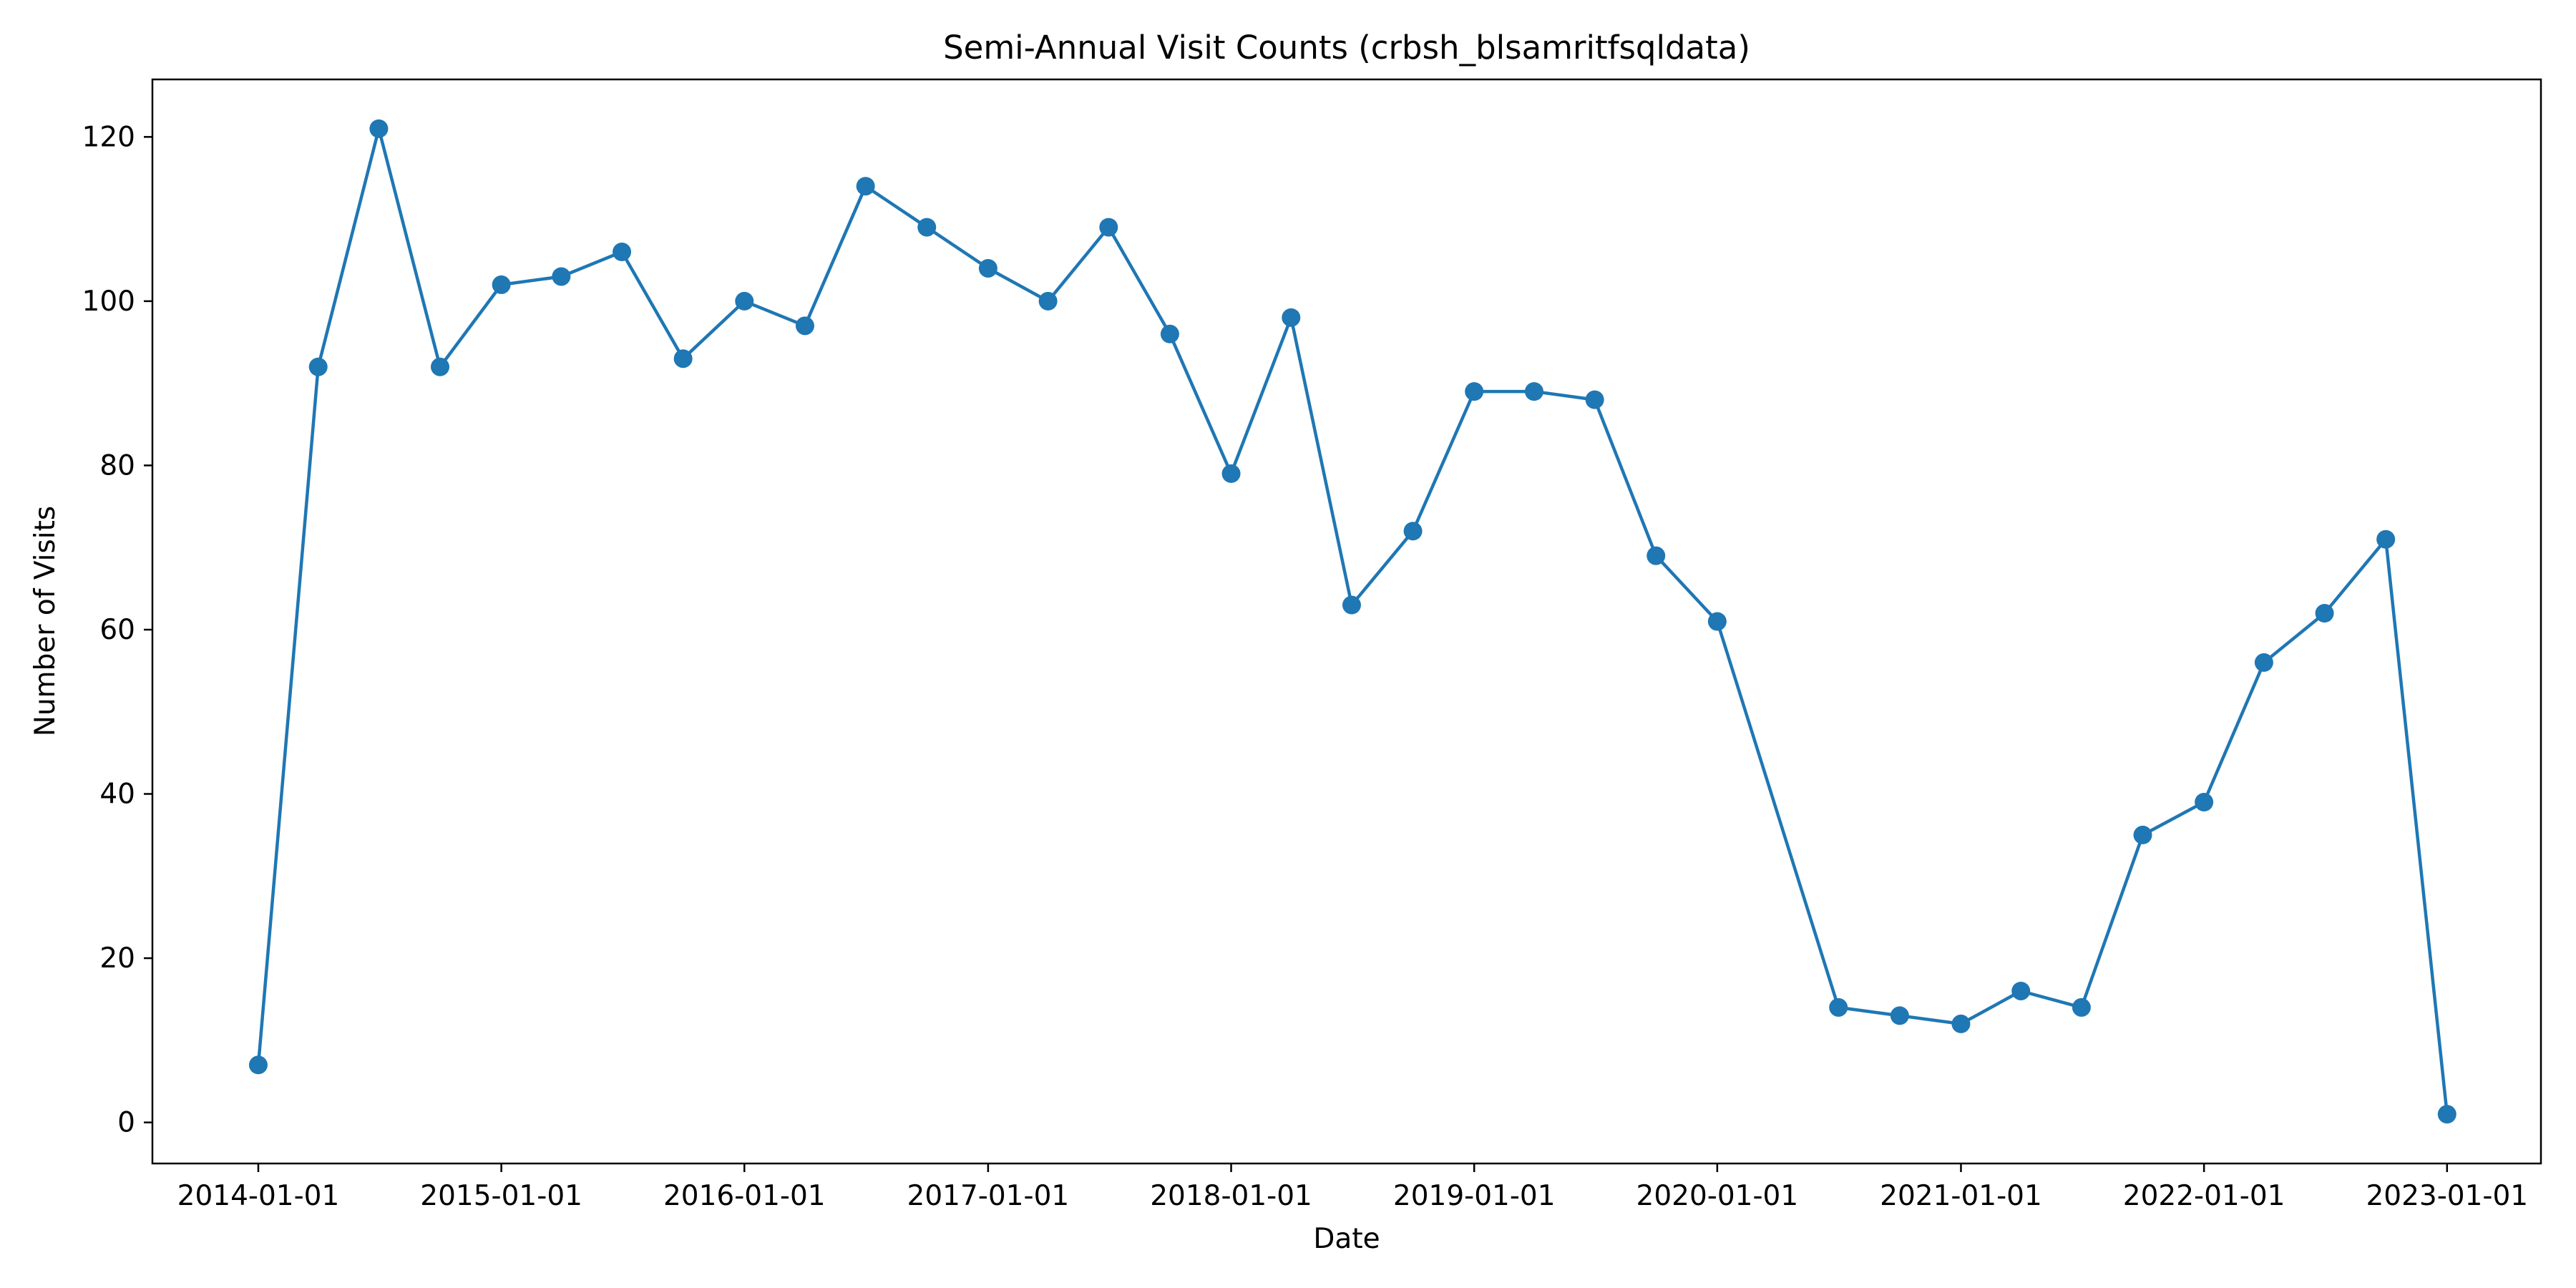 The height and width of the screenshot is (1288, 2576). What do you see at coordinates (988, 1196) in the screenshot?
I see `x-tick-label: 2017-01-01` at bounding box center [988, 1196].